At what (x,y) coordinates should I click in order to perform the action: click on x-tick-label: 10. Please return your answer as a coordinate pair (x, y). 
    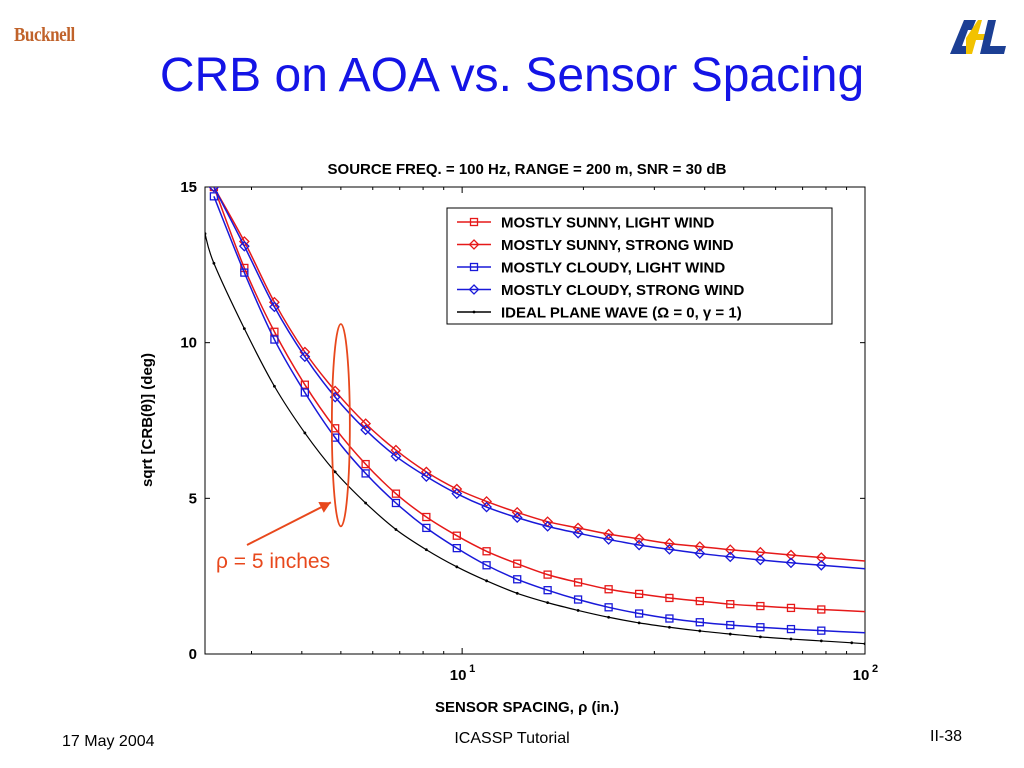
    Looking at the image, I should click on (458, 675).